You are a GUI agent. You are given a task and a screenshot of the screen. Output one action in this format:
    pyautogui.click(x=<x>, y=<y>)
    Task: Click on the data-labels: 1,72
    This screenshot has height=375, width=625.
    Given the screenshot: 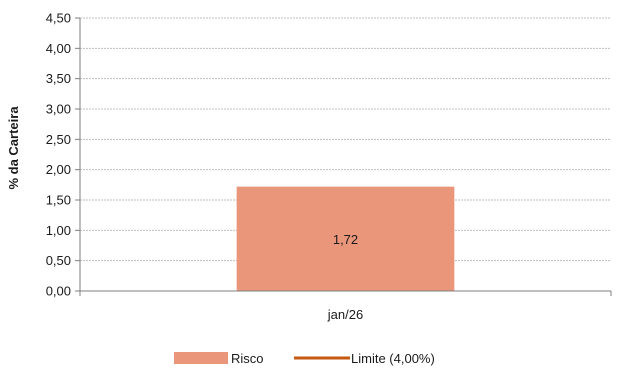 What is the action you would take?
    pyautogui.click(x=345, y=239)
    